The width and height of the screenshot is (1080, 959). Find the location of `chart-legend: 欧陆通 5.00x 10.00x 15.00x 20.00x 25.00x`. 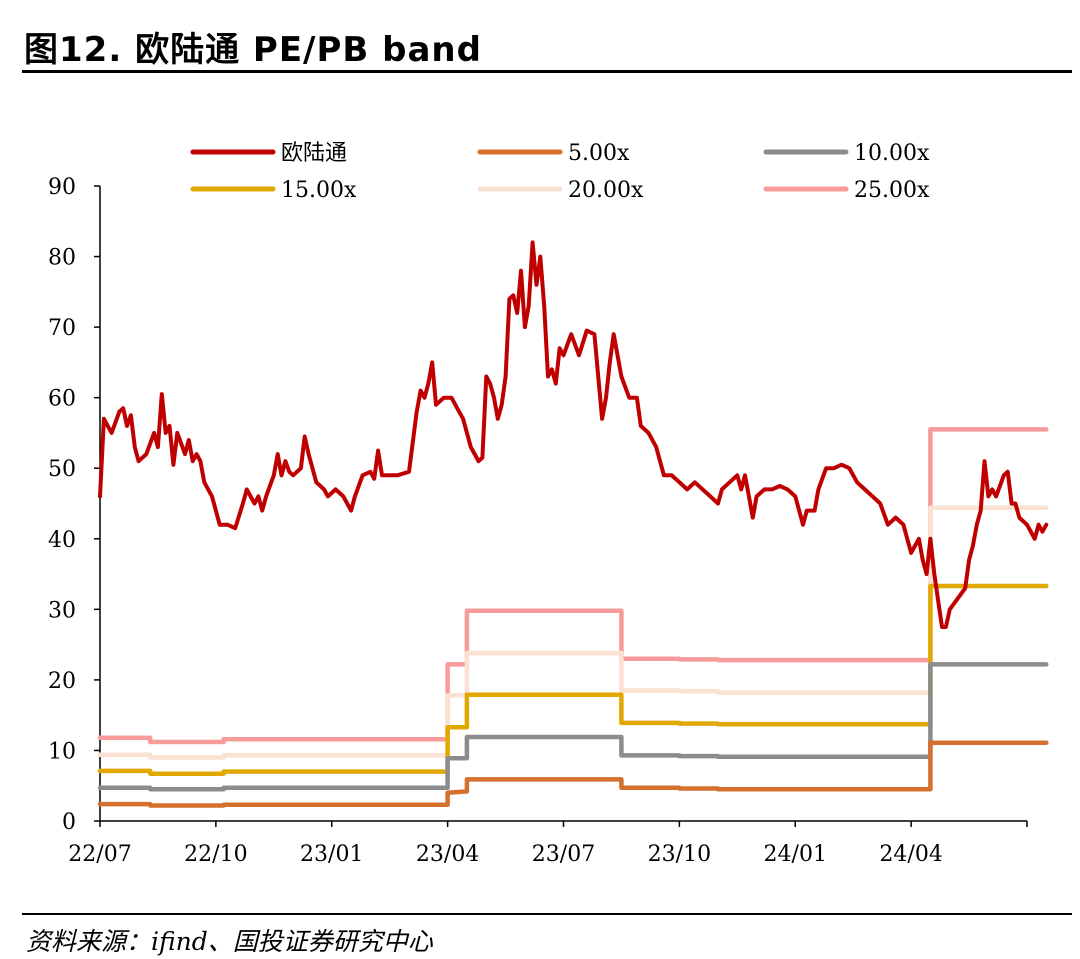

chart-legend: 欧陆通 5.00x 10.00x 15.00x 20.00x 25.00x is located at coordinates (560, 172).